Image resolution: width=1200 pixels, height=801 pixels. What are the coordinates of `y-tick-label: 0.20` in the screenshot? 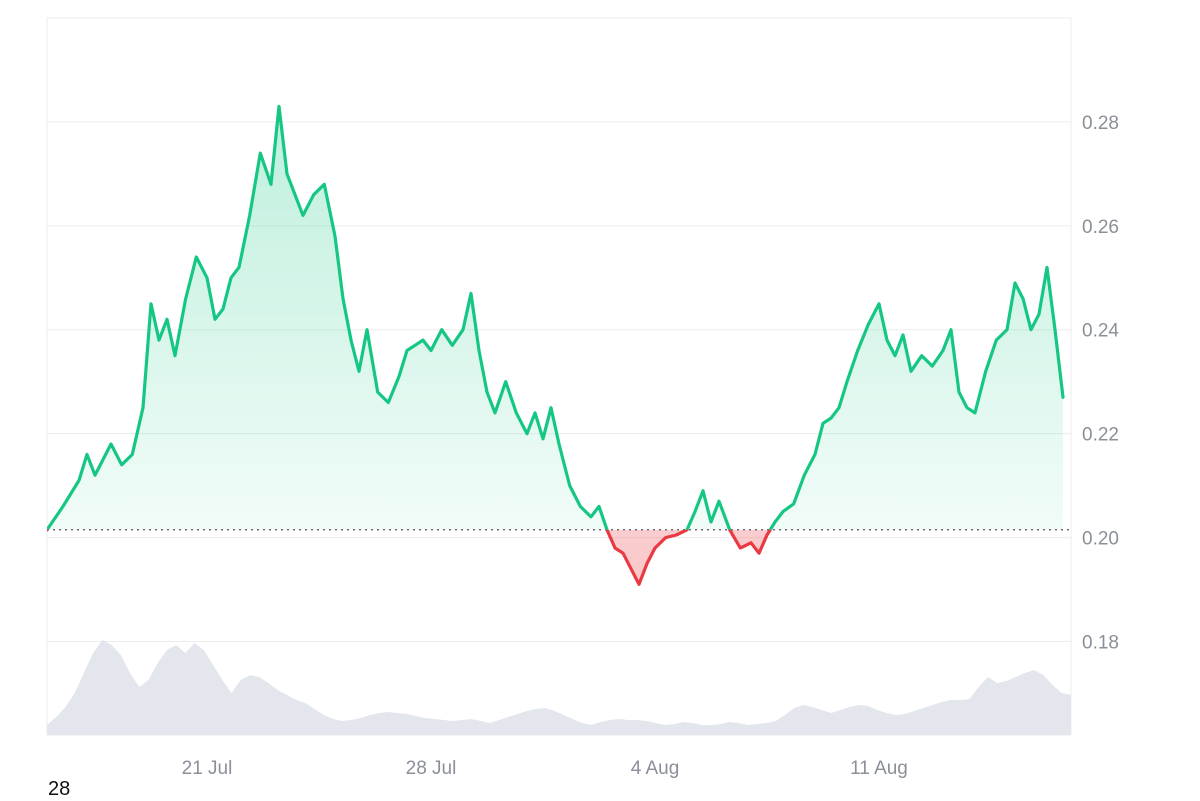 It's located at (1100, 539).